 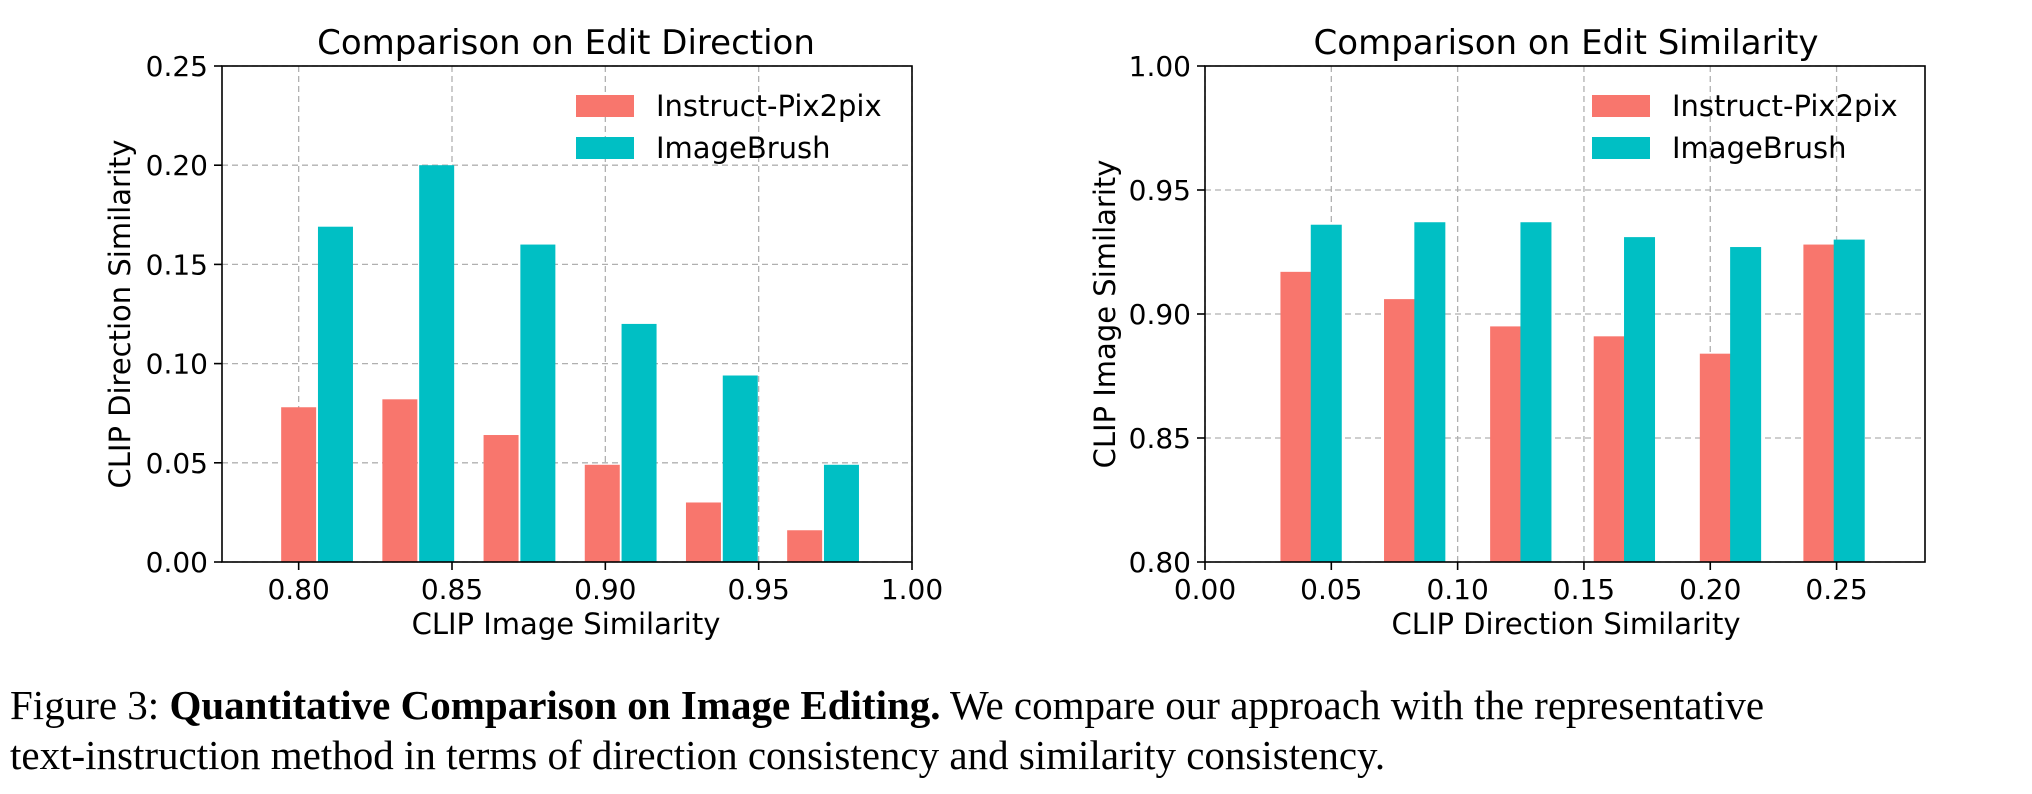 What do you see at coordinates (912, 589) in the screenshot?
I see `x-tick-label: 1.00` at bounding box center [912, 589].